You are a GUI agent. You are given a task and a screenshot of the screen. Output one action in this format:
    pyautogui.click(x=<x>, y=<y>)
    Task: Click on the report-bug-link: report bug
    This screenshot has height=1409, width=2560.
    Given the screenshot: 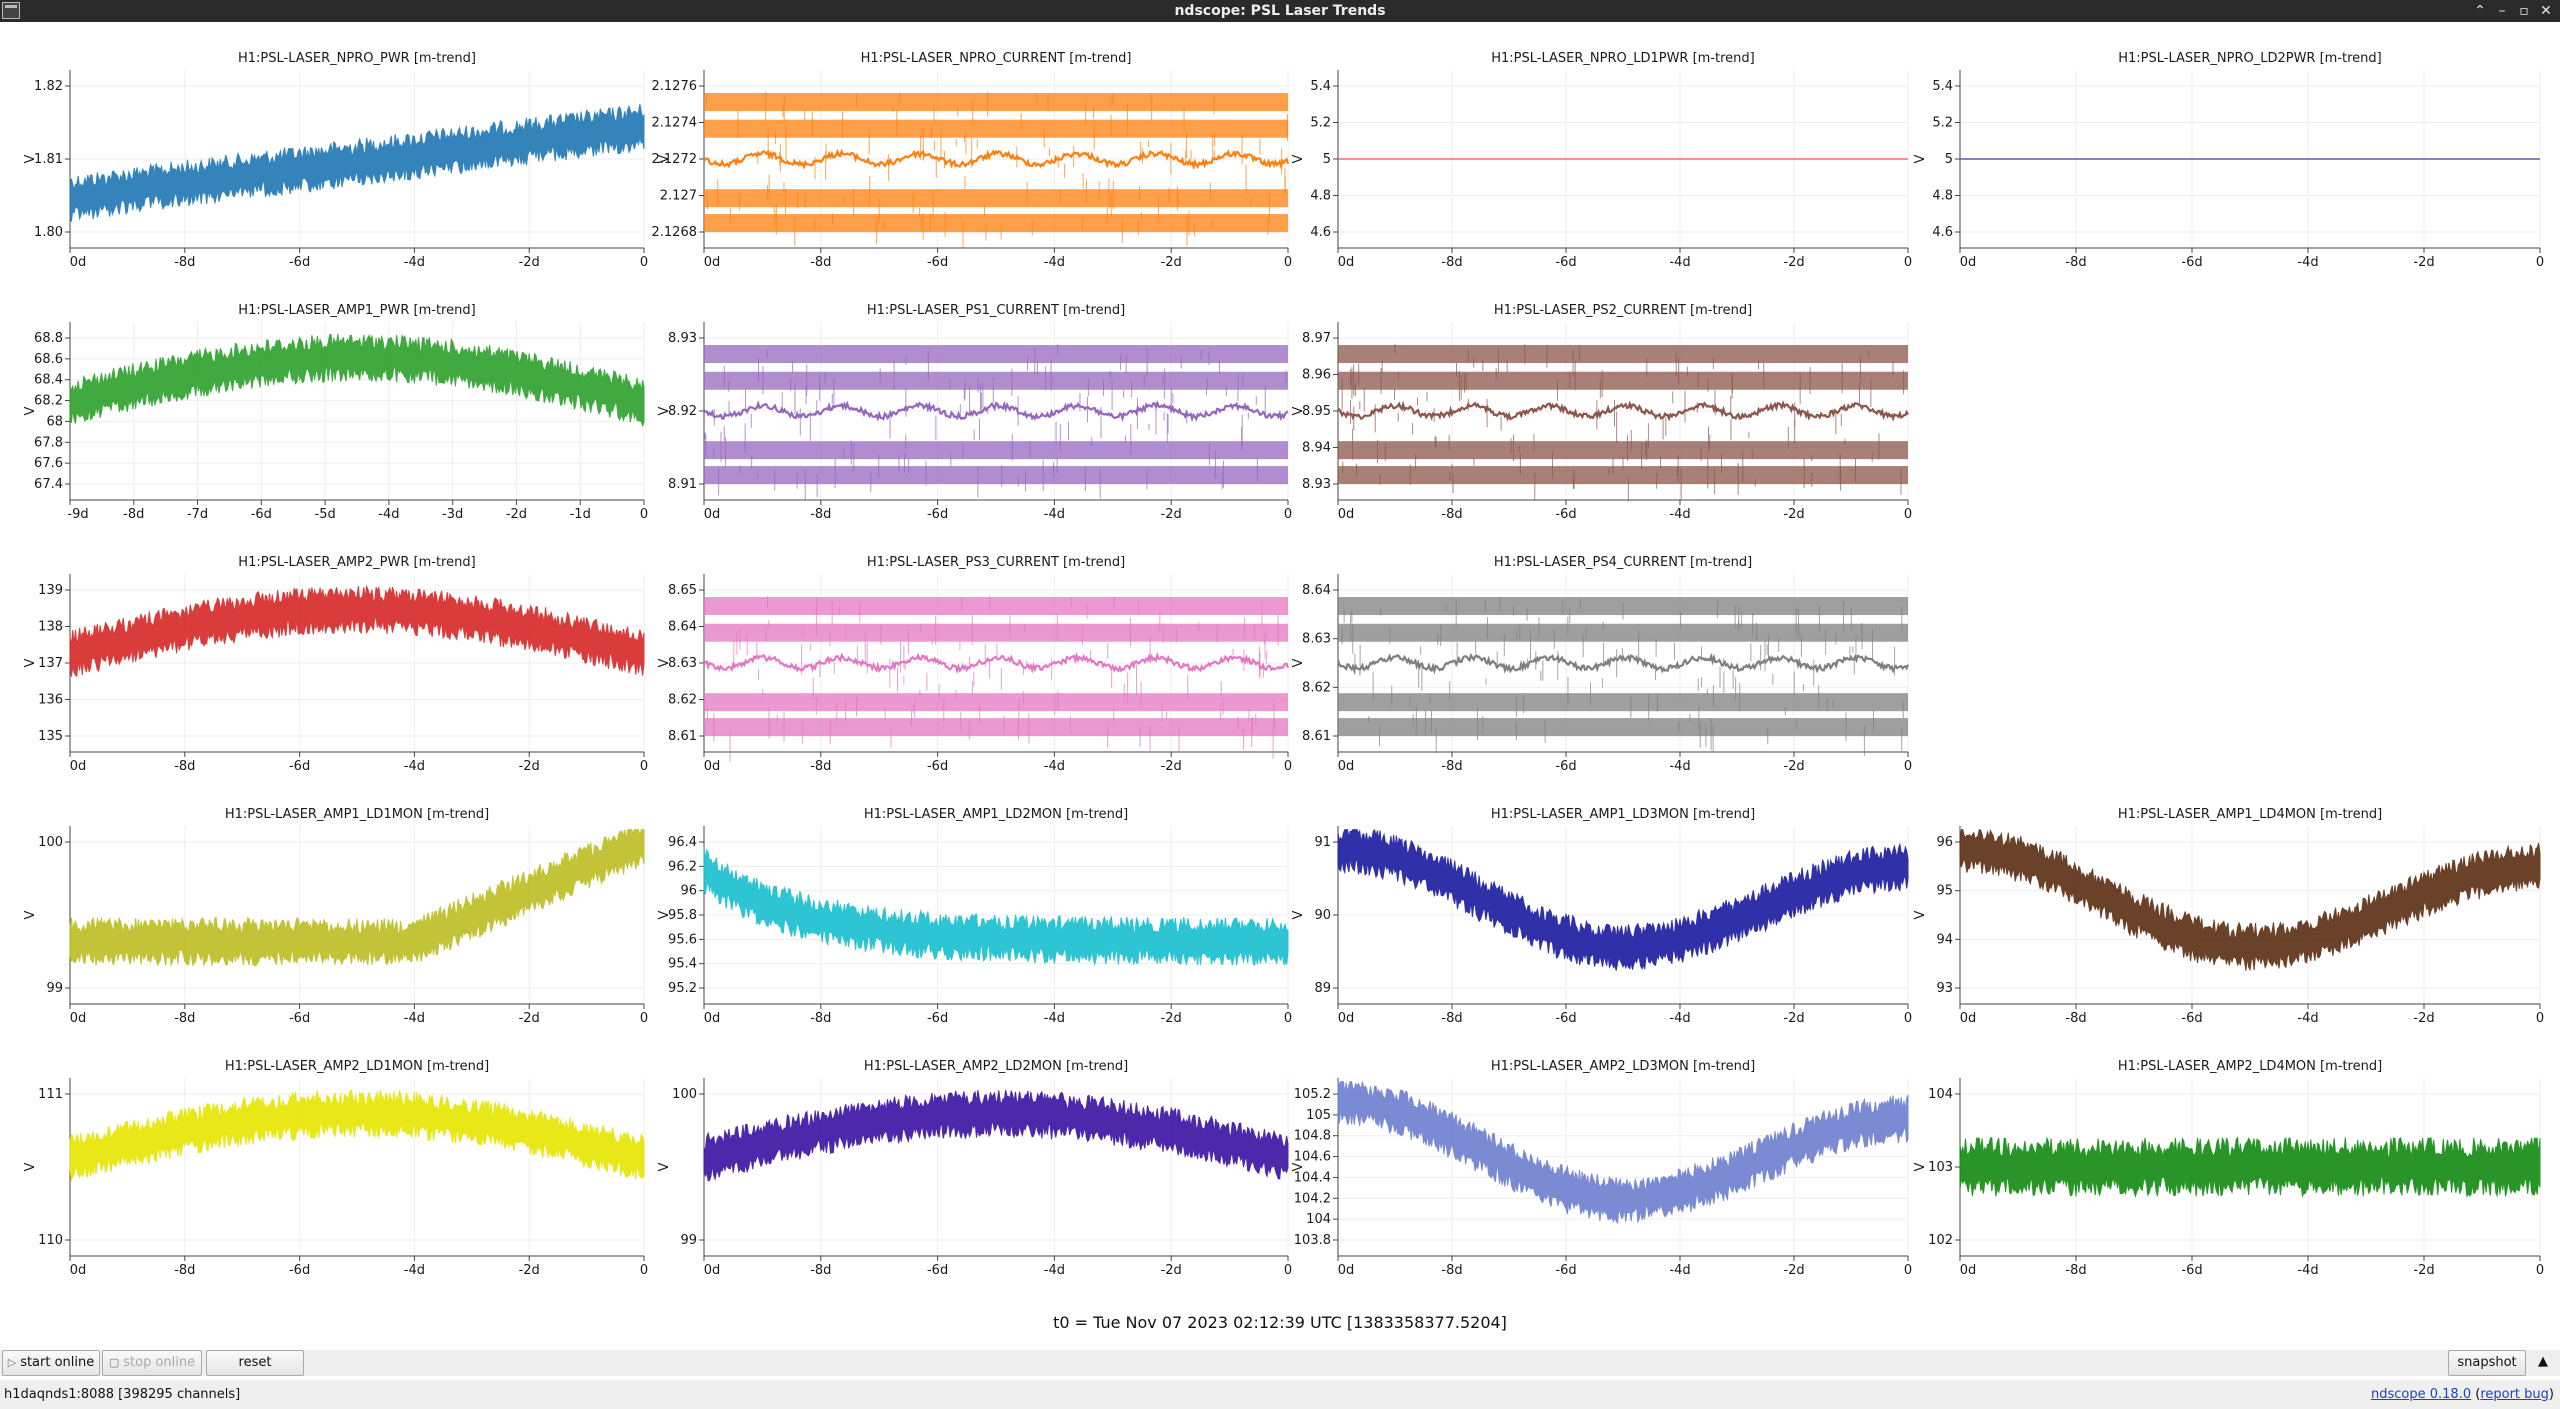 What is the action you would take?
    pyautogui.click(x=2514, y=1394)
    